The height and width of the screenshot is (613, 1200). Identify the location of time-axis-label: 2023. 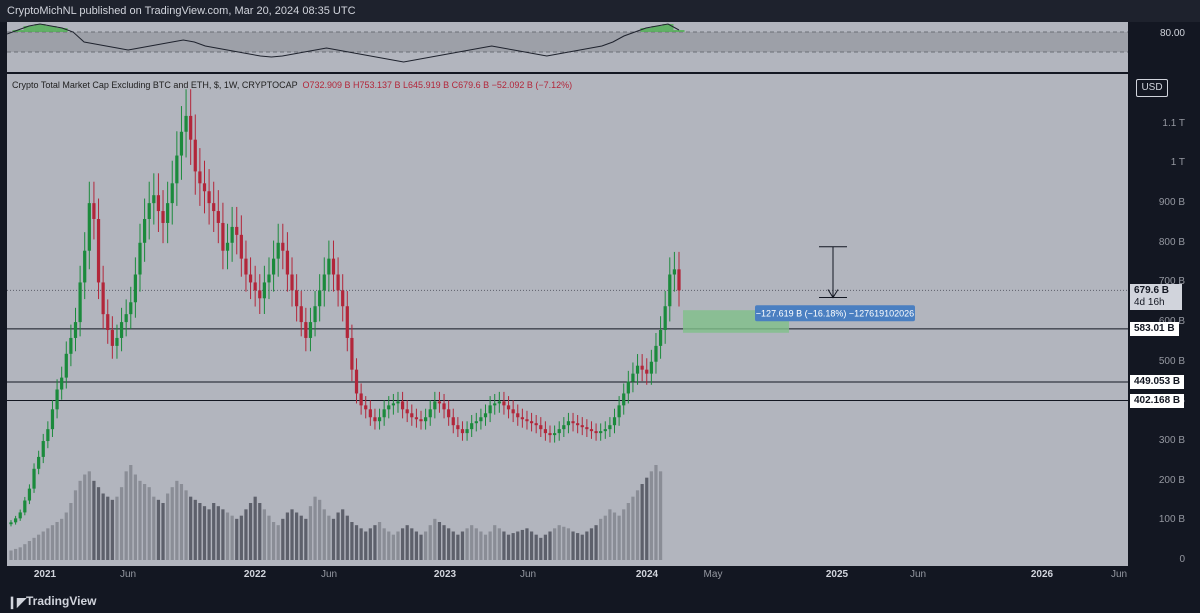
(445, 574).